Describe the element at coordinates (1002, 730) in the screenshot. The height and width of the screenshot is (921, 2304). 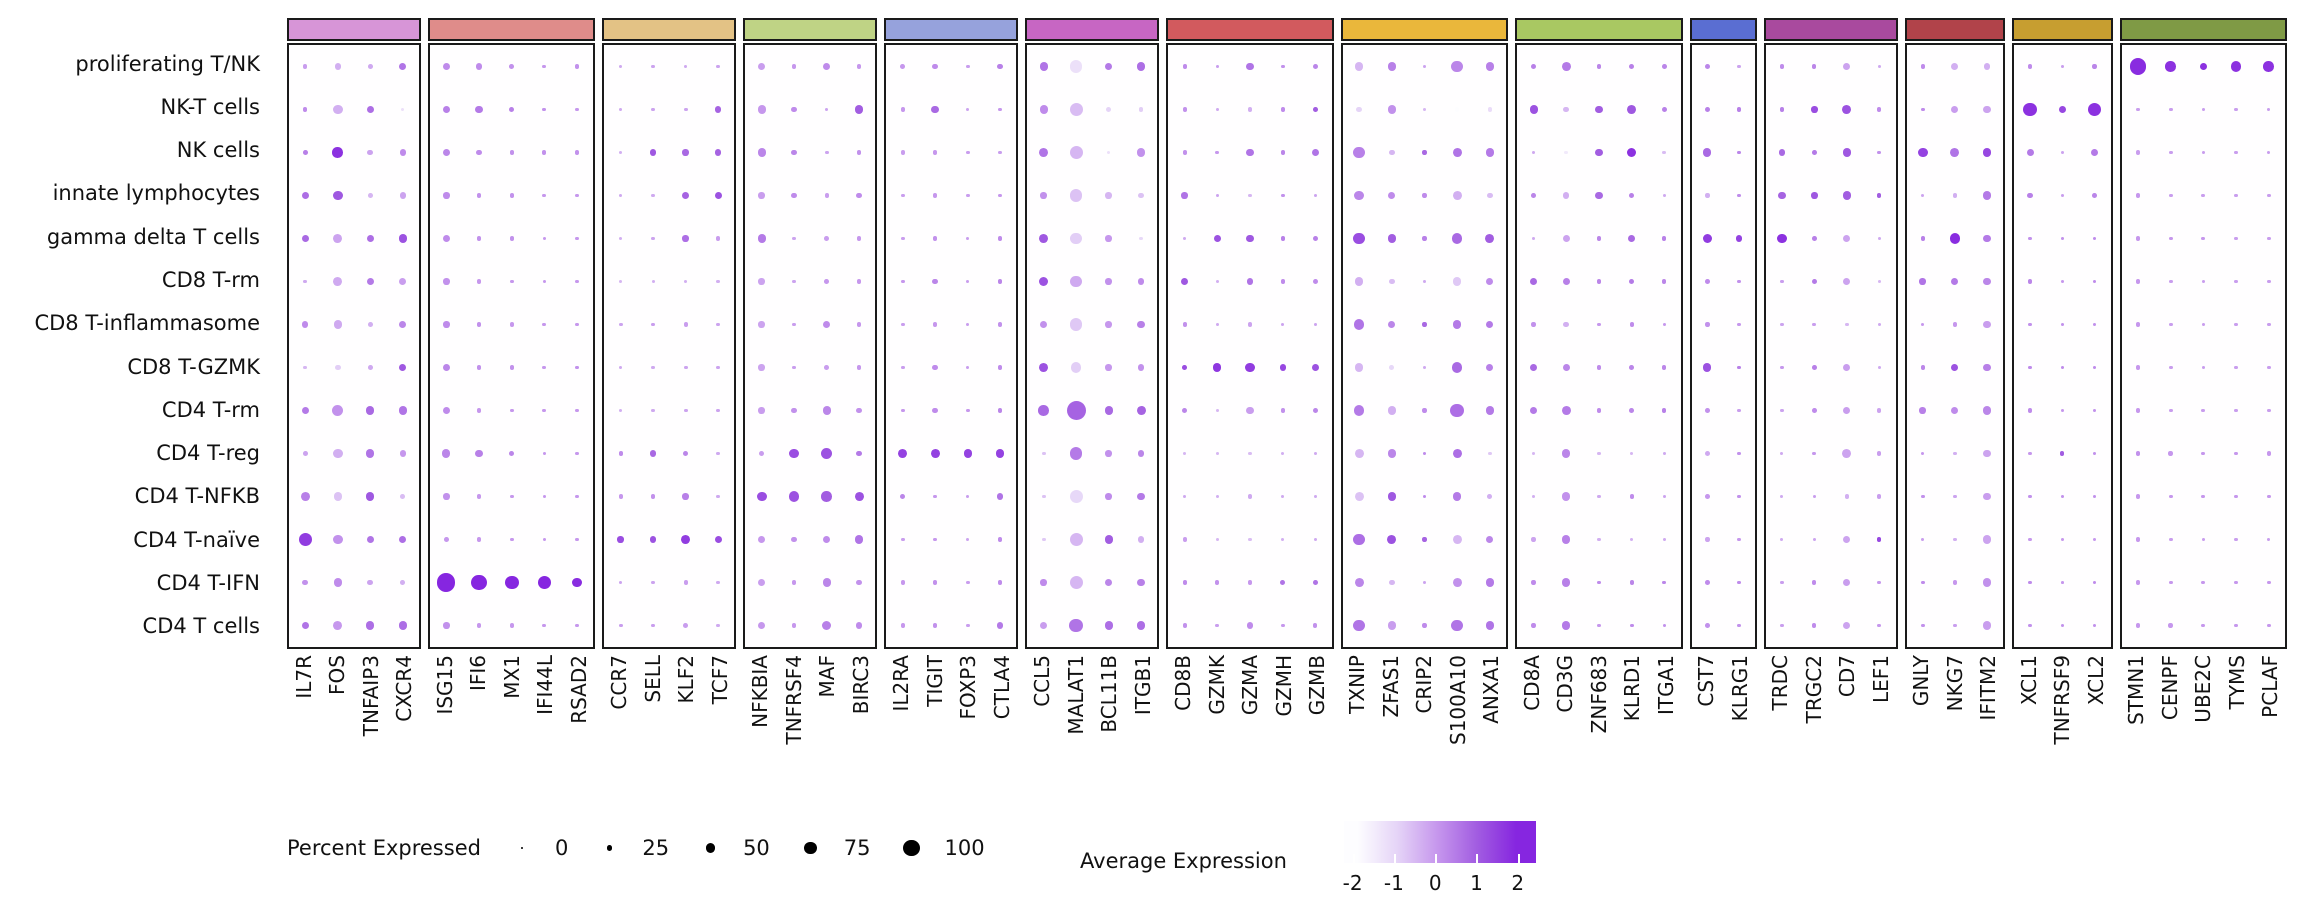
I see `gene-label-cell: CTLA4` at that location.